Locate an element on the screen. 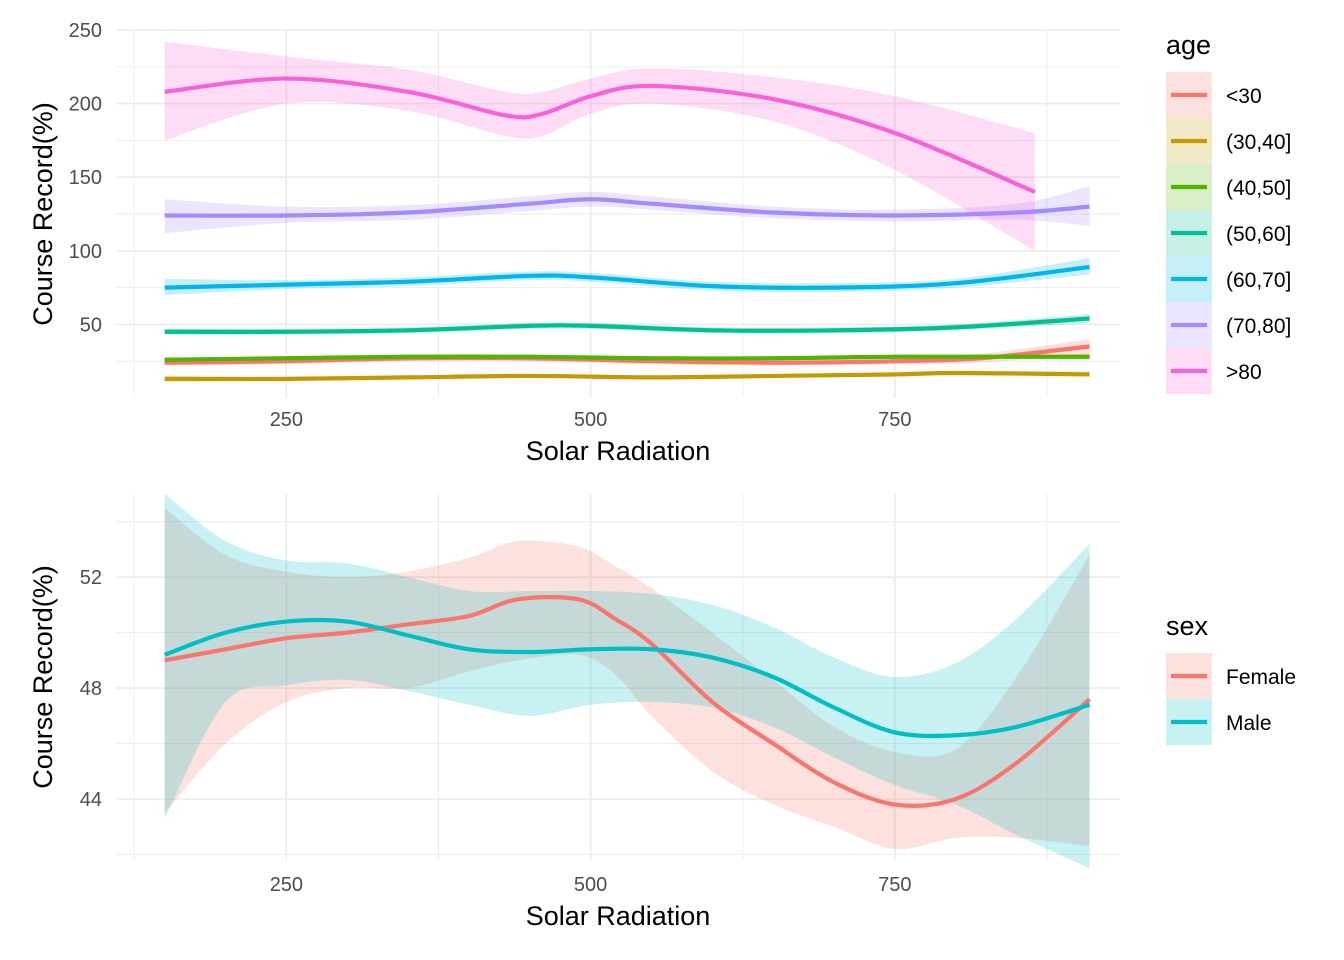 This screenshot has width=1344, height=960. y-tick-label: 50 is located at coordinates (91, 325).